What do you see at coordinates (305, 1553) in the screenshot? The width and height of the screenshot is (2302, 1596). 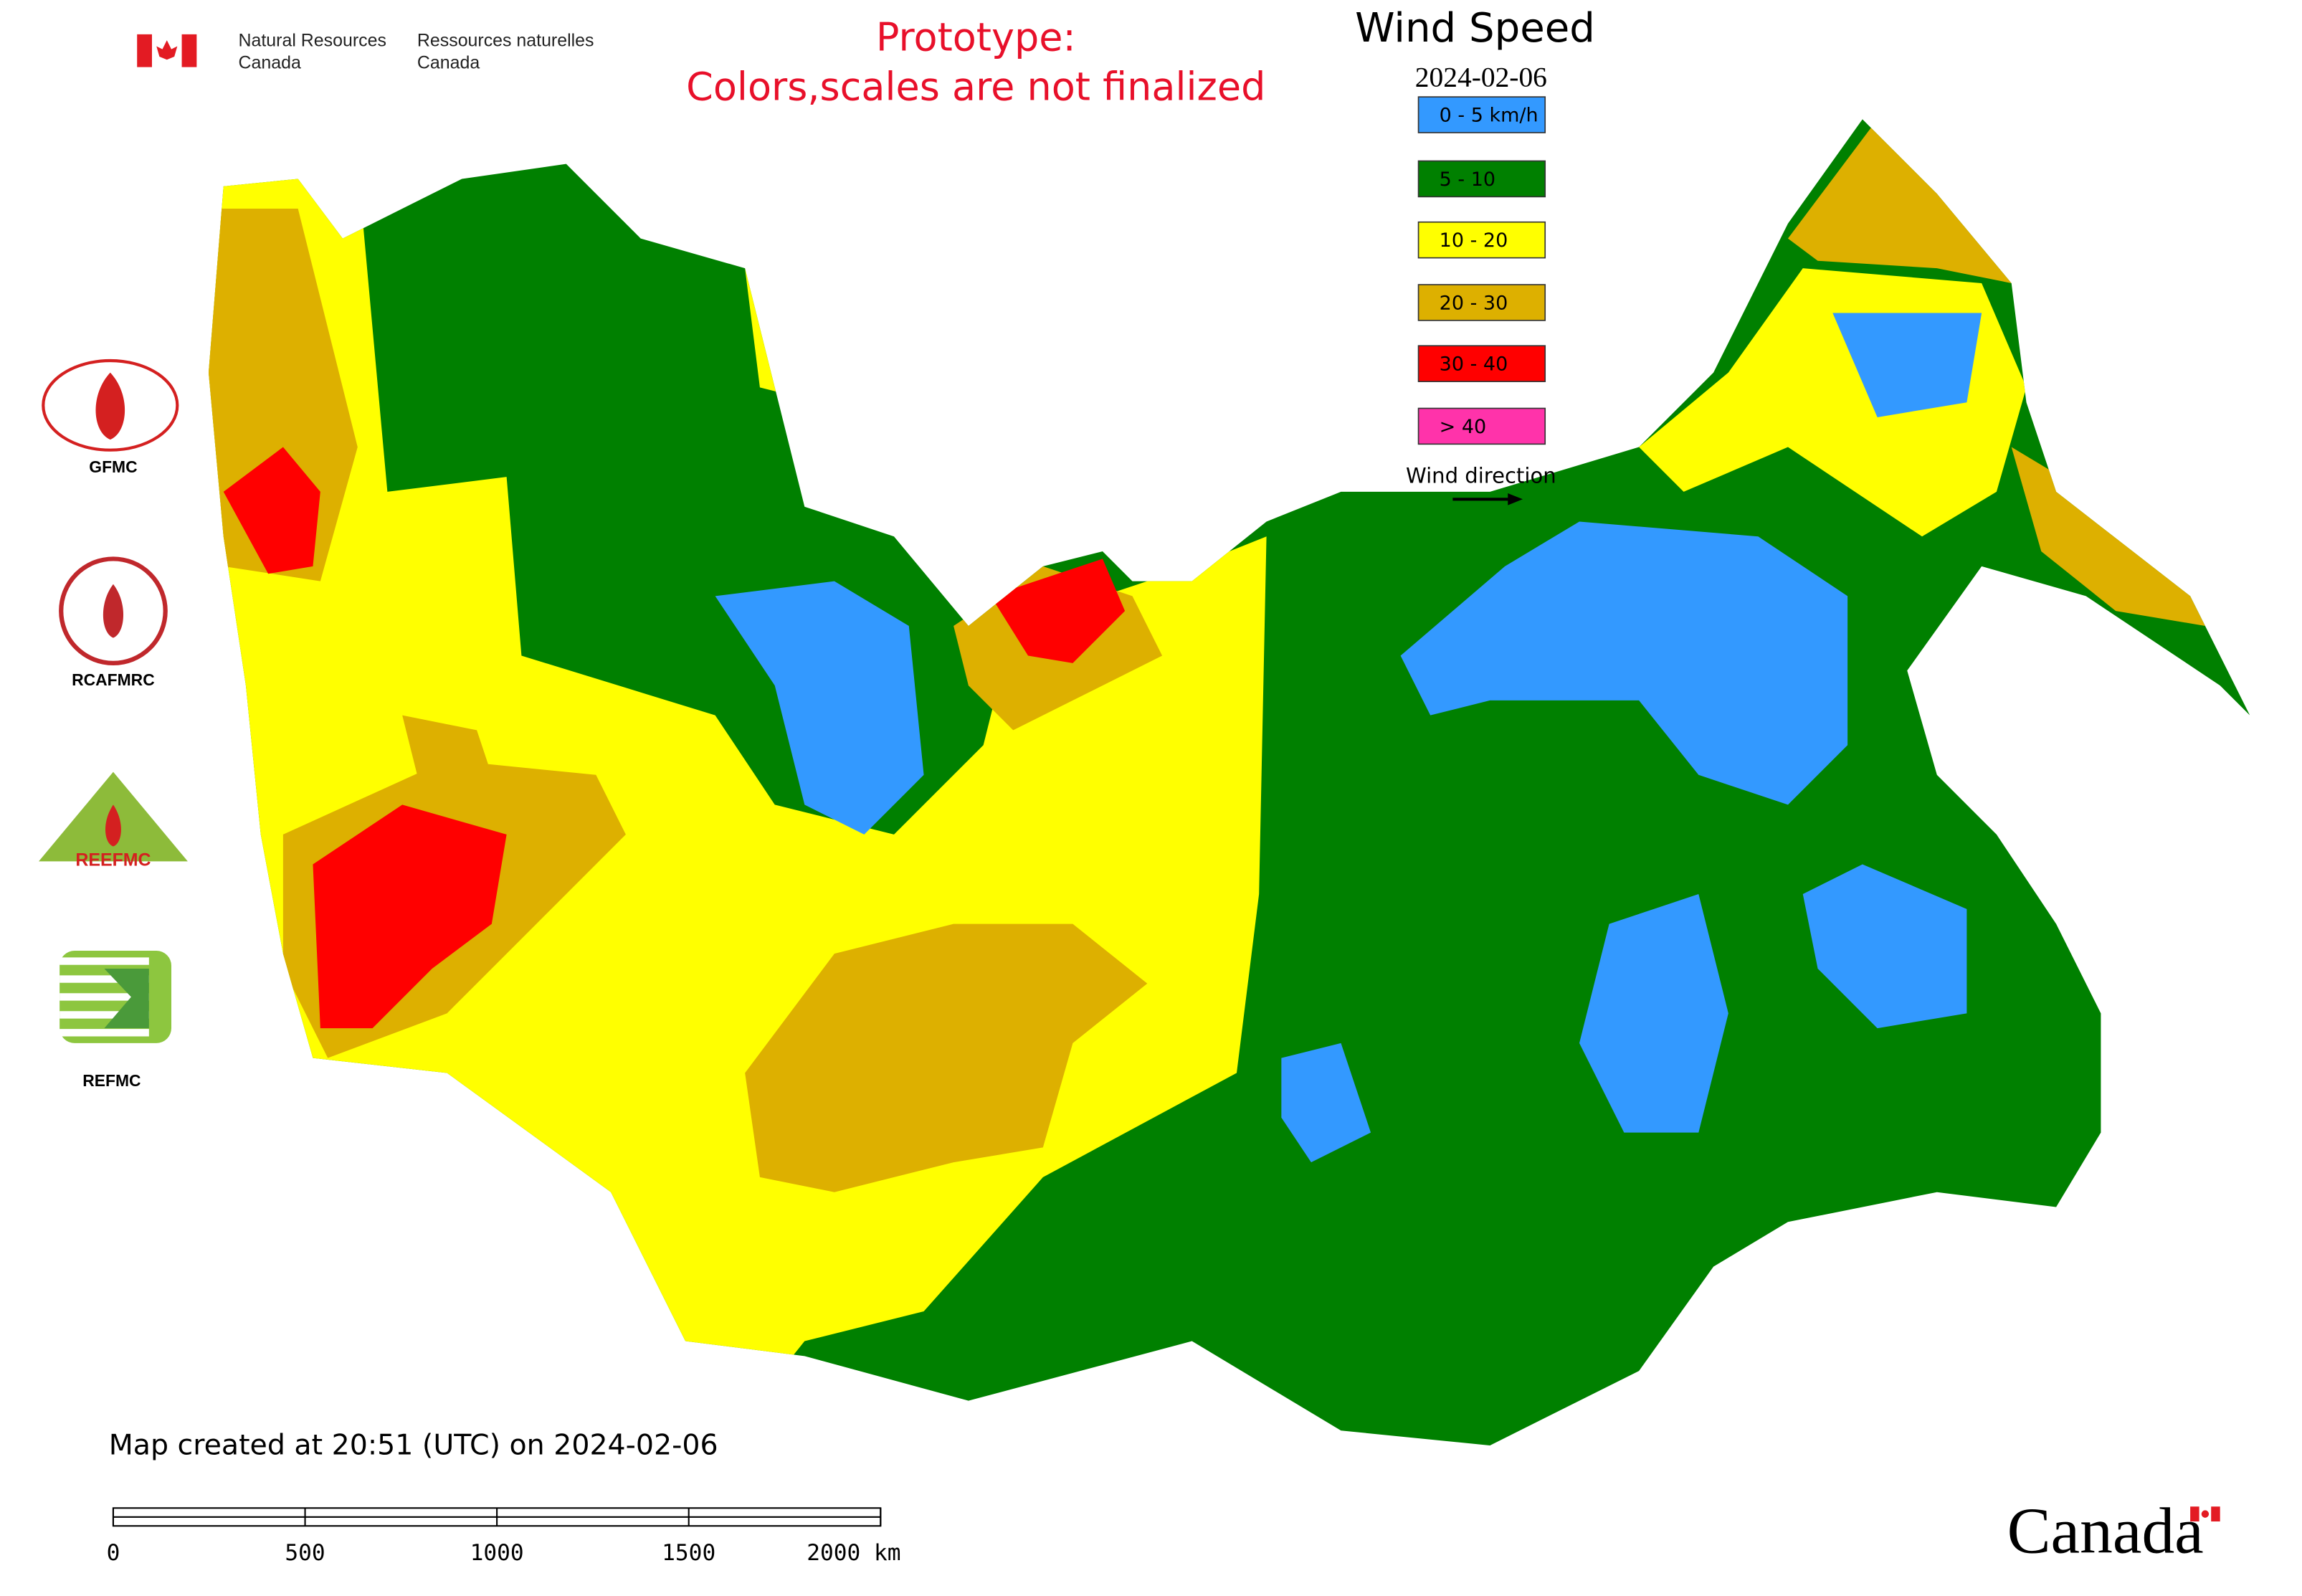 I see `scale-label: 500` at bounding box center [305, 1553].